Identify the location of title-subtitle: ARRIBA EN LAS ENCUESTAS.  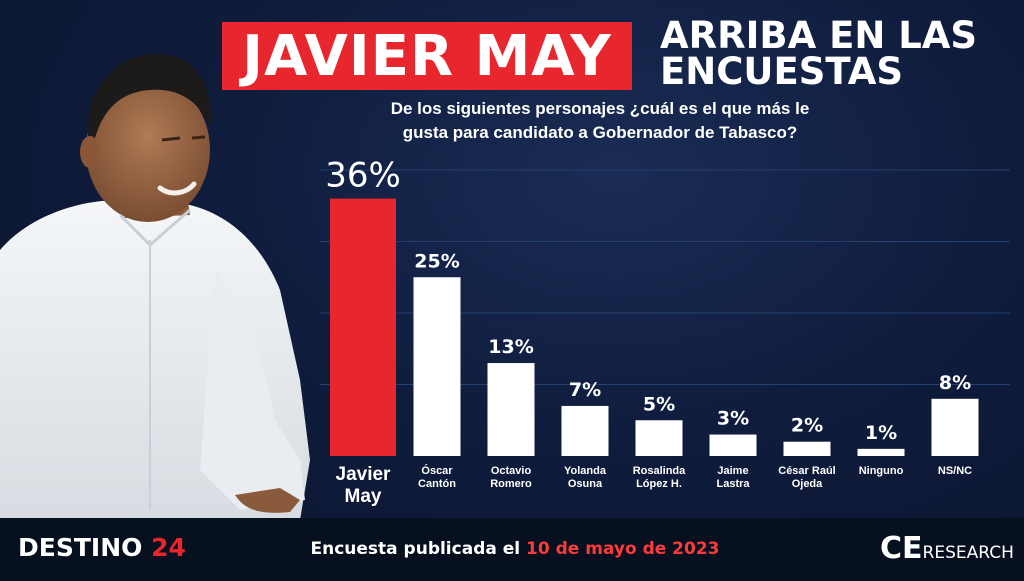
(830, 53).